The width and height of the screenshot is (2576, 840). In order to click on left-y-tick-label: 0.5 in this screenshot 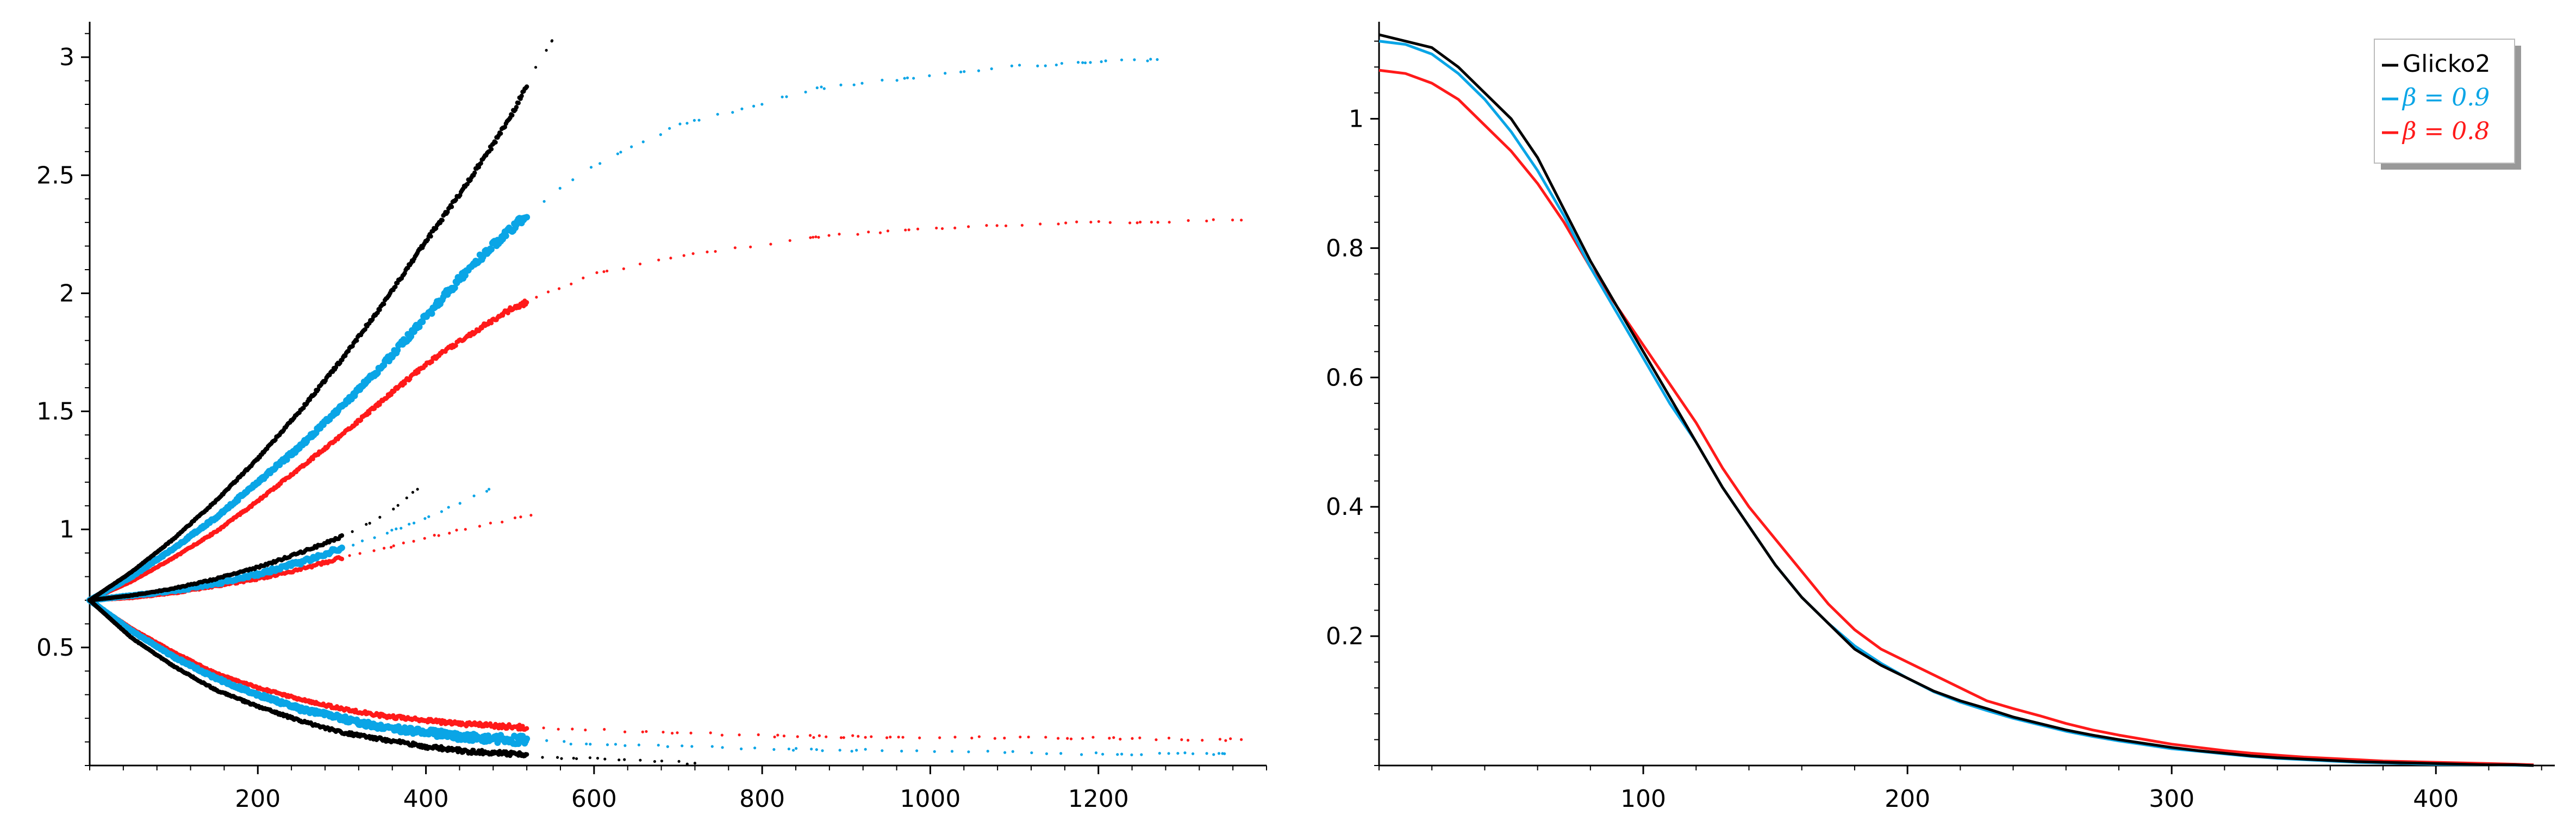, I will do `click(55, 648)`.